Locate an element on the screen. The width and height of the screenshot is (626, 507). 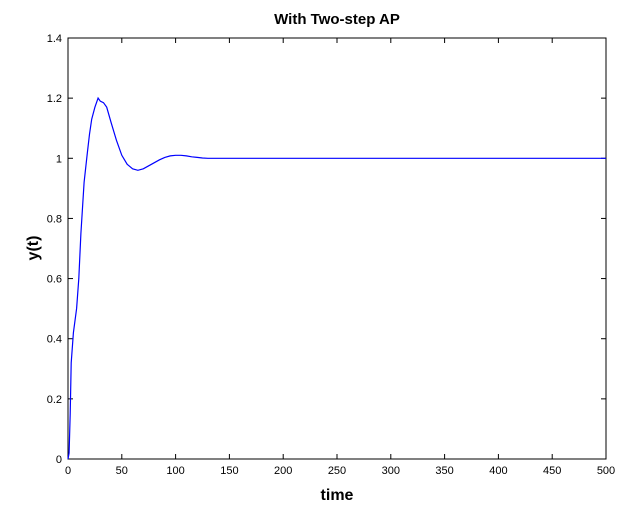
y-tick-label: 1.4 is located at coordinates (54, 39).